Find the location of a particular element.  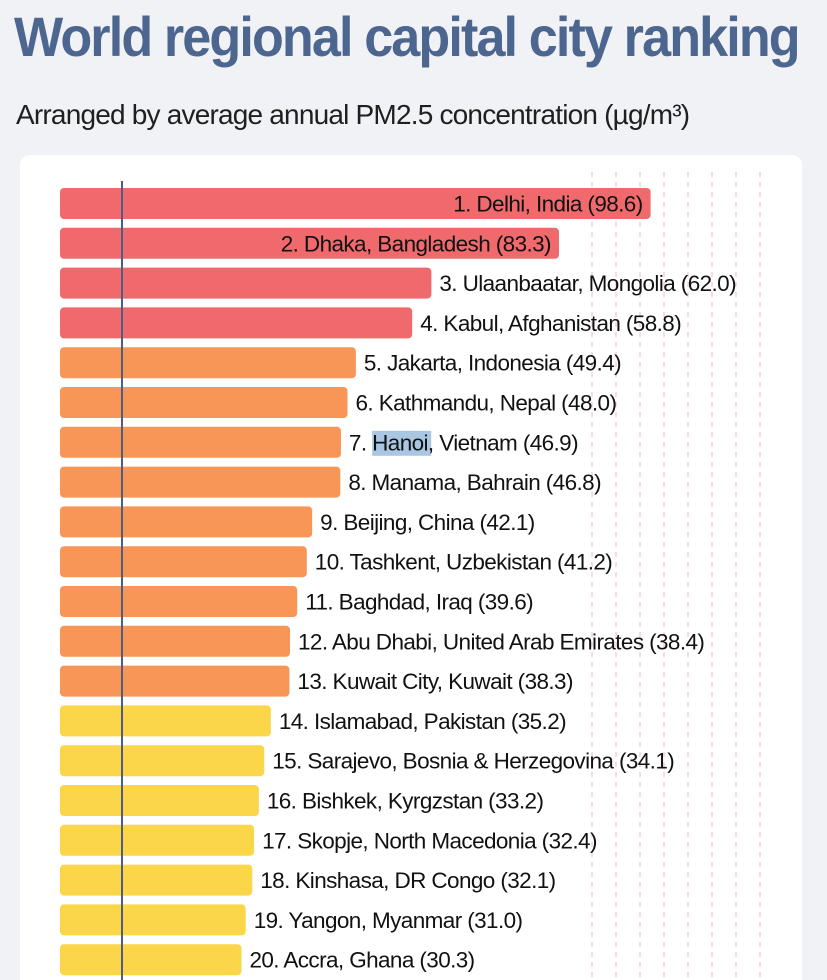

bar-label-1: 1. Delhi, India (98.6) is located at coordinates (548, 204).